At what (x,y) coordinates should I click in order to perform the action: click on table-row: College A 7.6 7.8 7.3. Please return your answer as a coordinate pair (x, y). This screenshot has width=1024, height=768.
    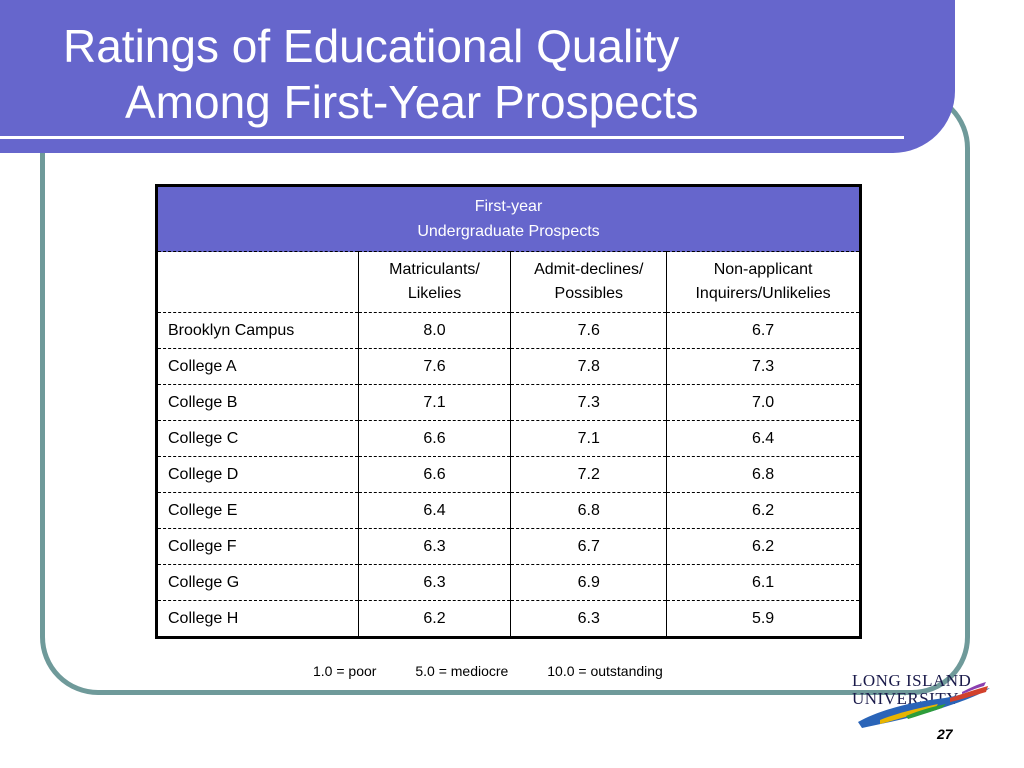
    Looking at the image, I should click on (508, 366).